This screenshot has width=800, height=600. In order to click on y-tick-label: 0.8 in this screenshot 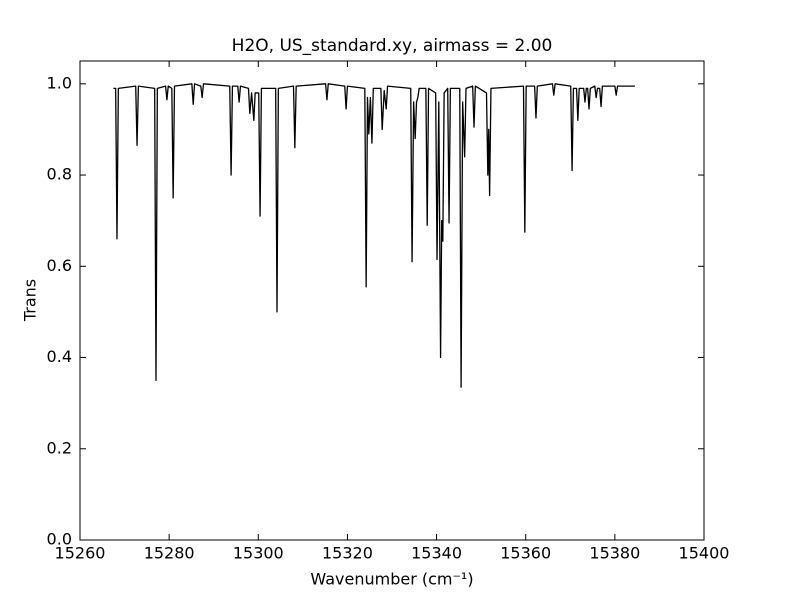, I will do `click(59, 174)`.